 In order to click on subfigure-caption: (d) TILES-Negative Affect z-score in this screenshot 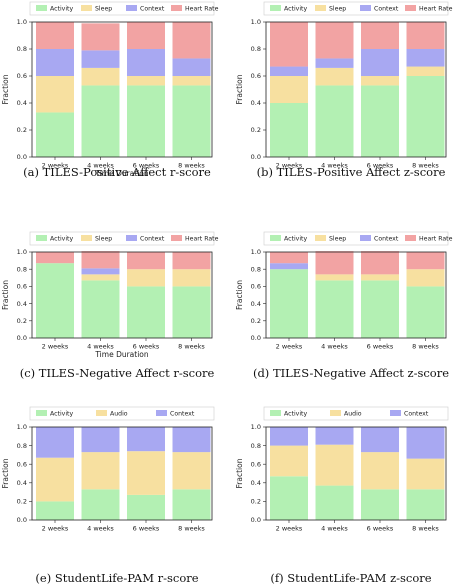, I will do `click(351, 373)`.